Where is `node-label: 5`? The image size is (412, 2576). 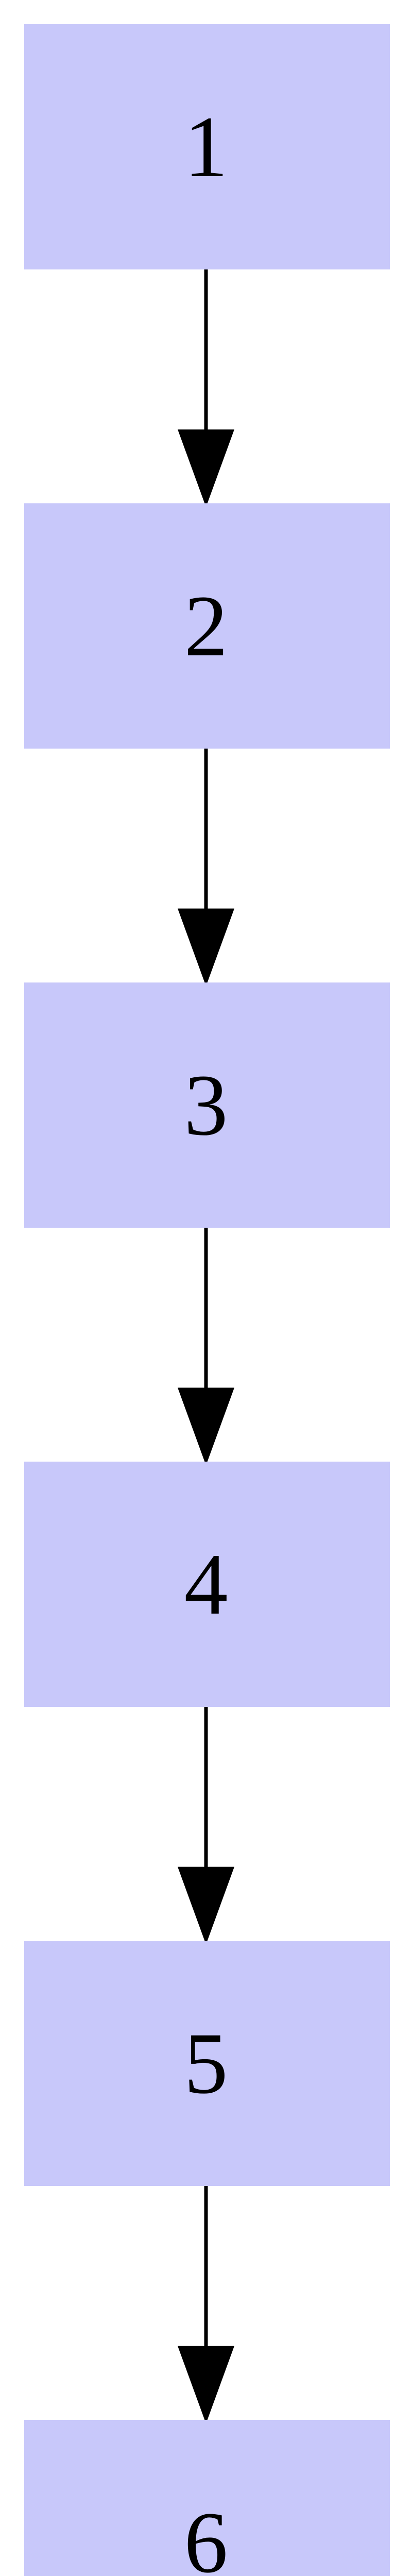 node-label: 5 is located at coordinates (206, 2063).